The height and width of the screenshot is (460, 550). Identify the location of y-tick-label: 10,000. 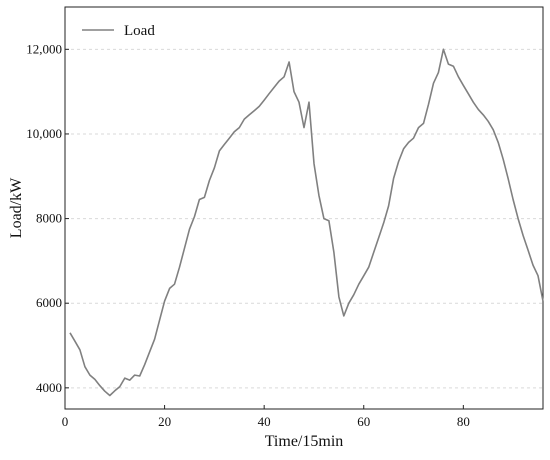
(44, 133).